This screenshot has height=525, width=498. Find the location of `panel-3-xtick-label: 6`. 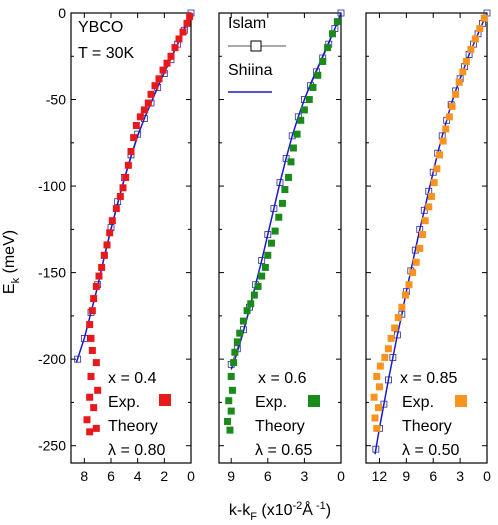

panel-3-xtick-label: 6 is located at coordinates (433, 476).